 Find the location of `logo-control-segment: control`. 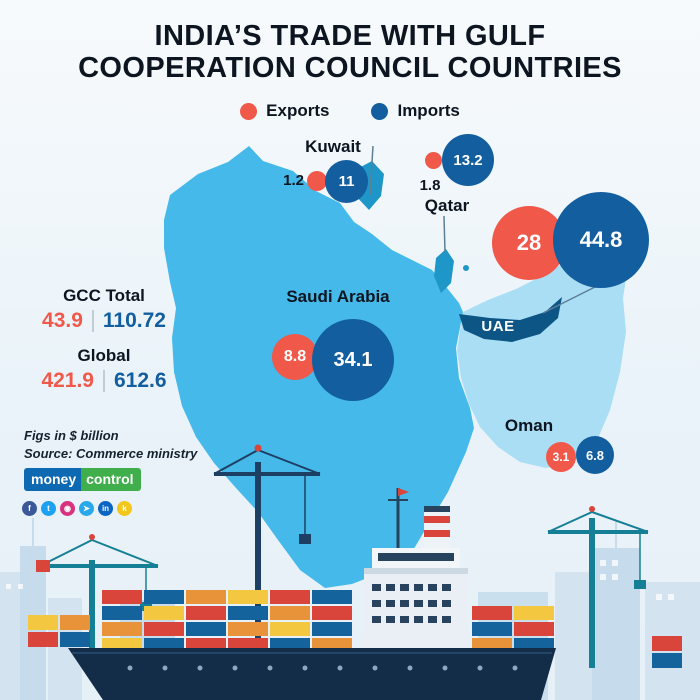

logo-control-segment: control is located at coordinates (111, 479).